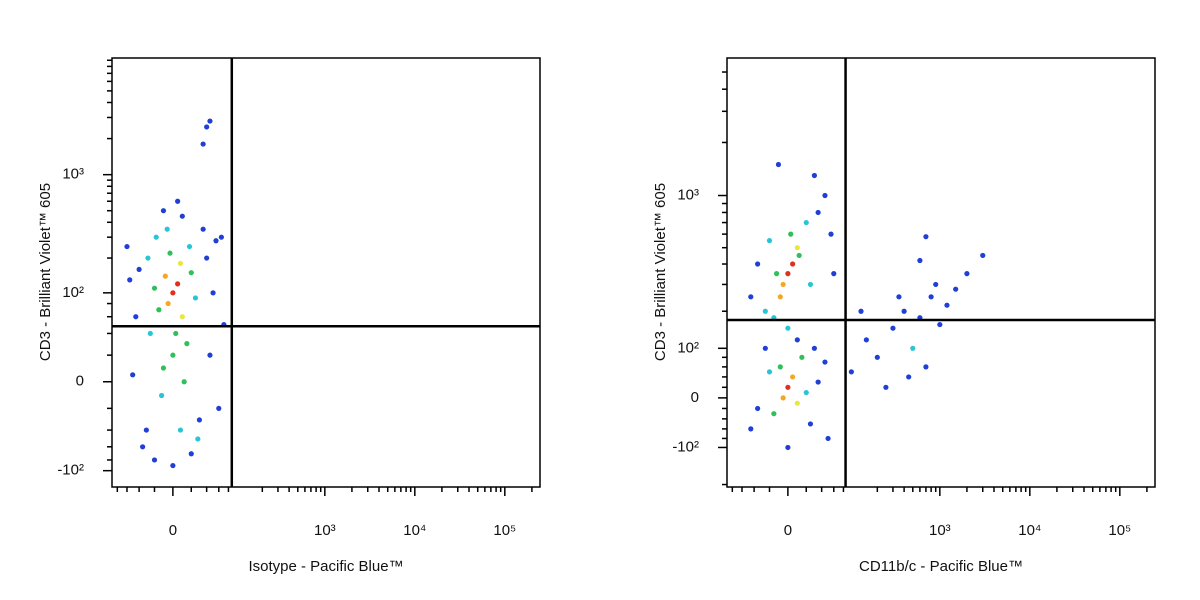 The width and height of the screenshot is (1200, 600). Describe the element at coordinates (173, 530) in the screenshot. I see `x-tick-label: 0` at that location.